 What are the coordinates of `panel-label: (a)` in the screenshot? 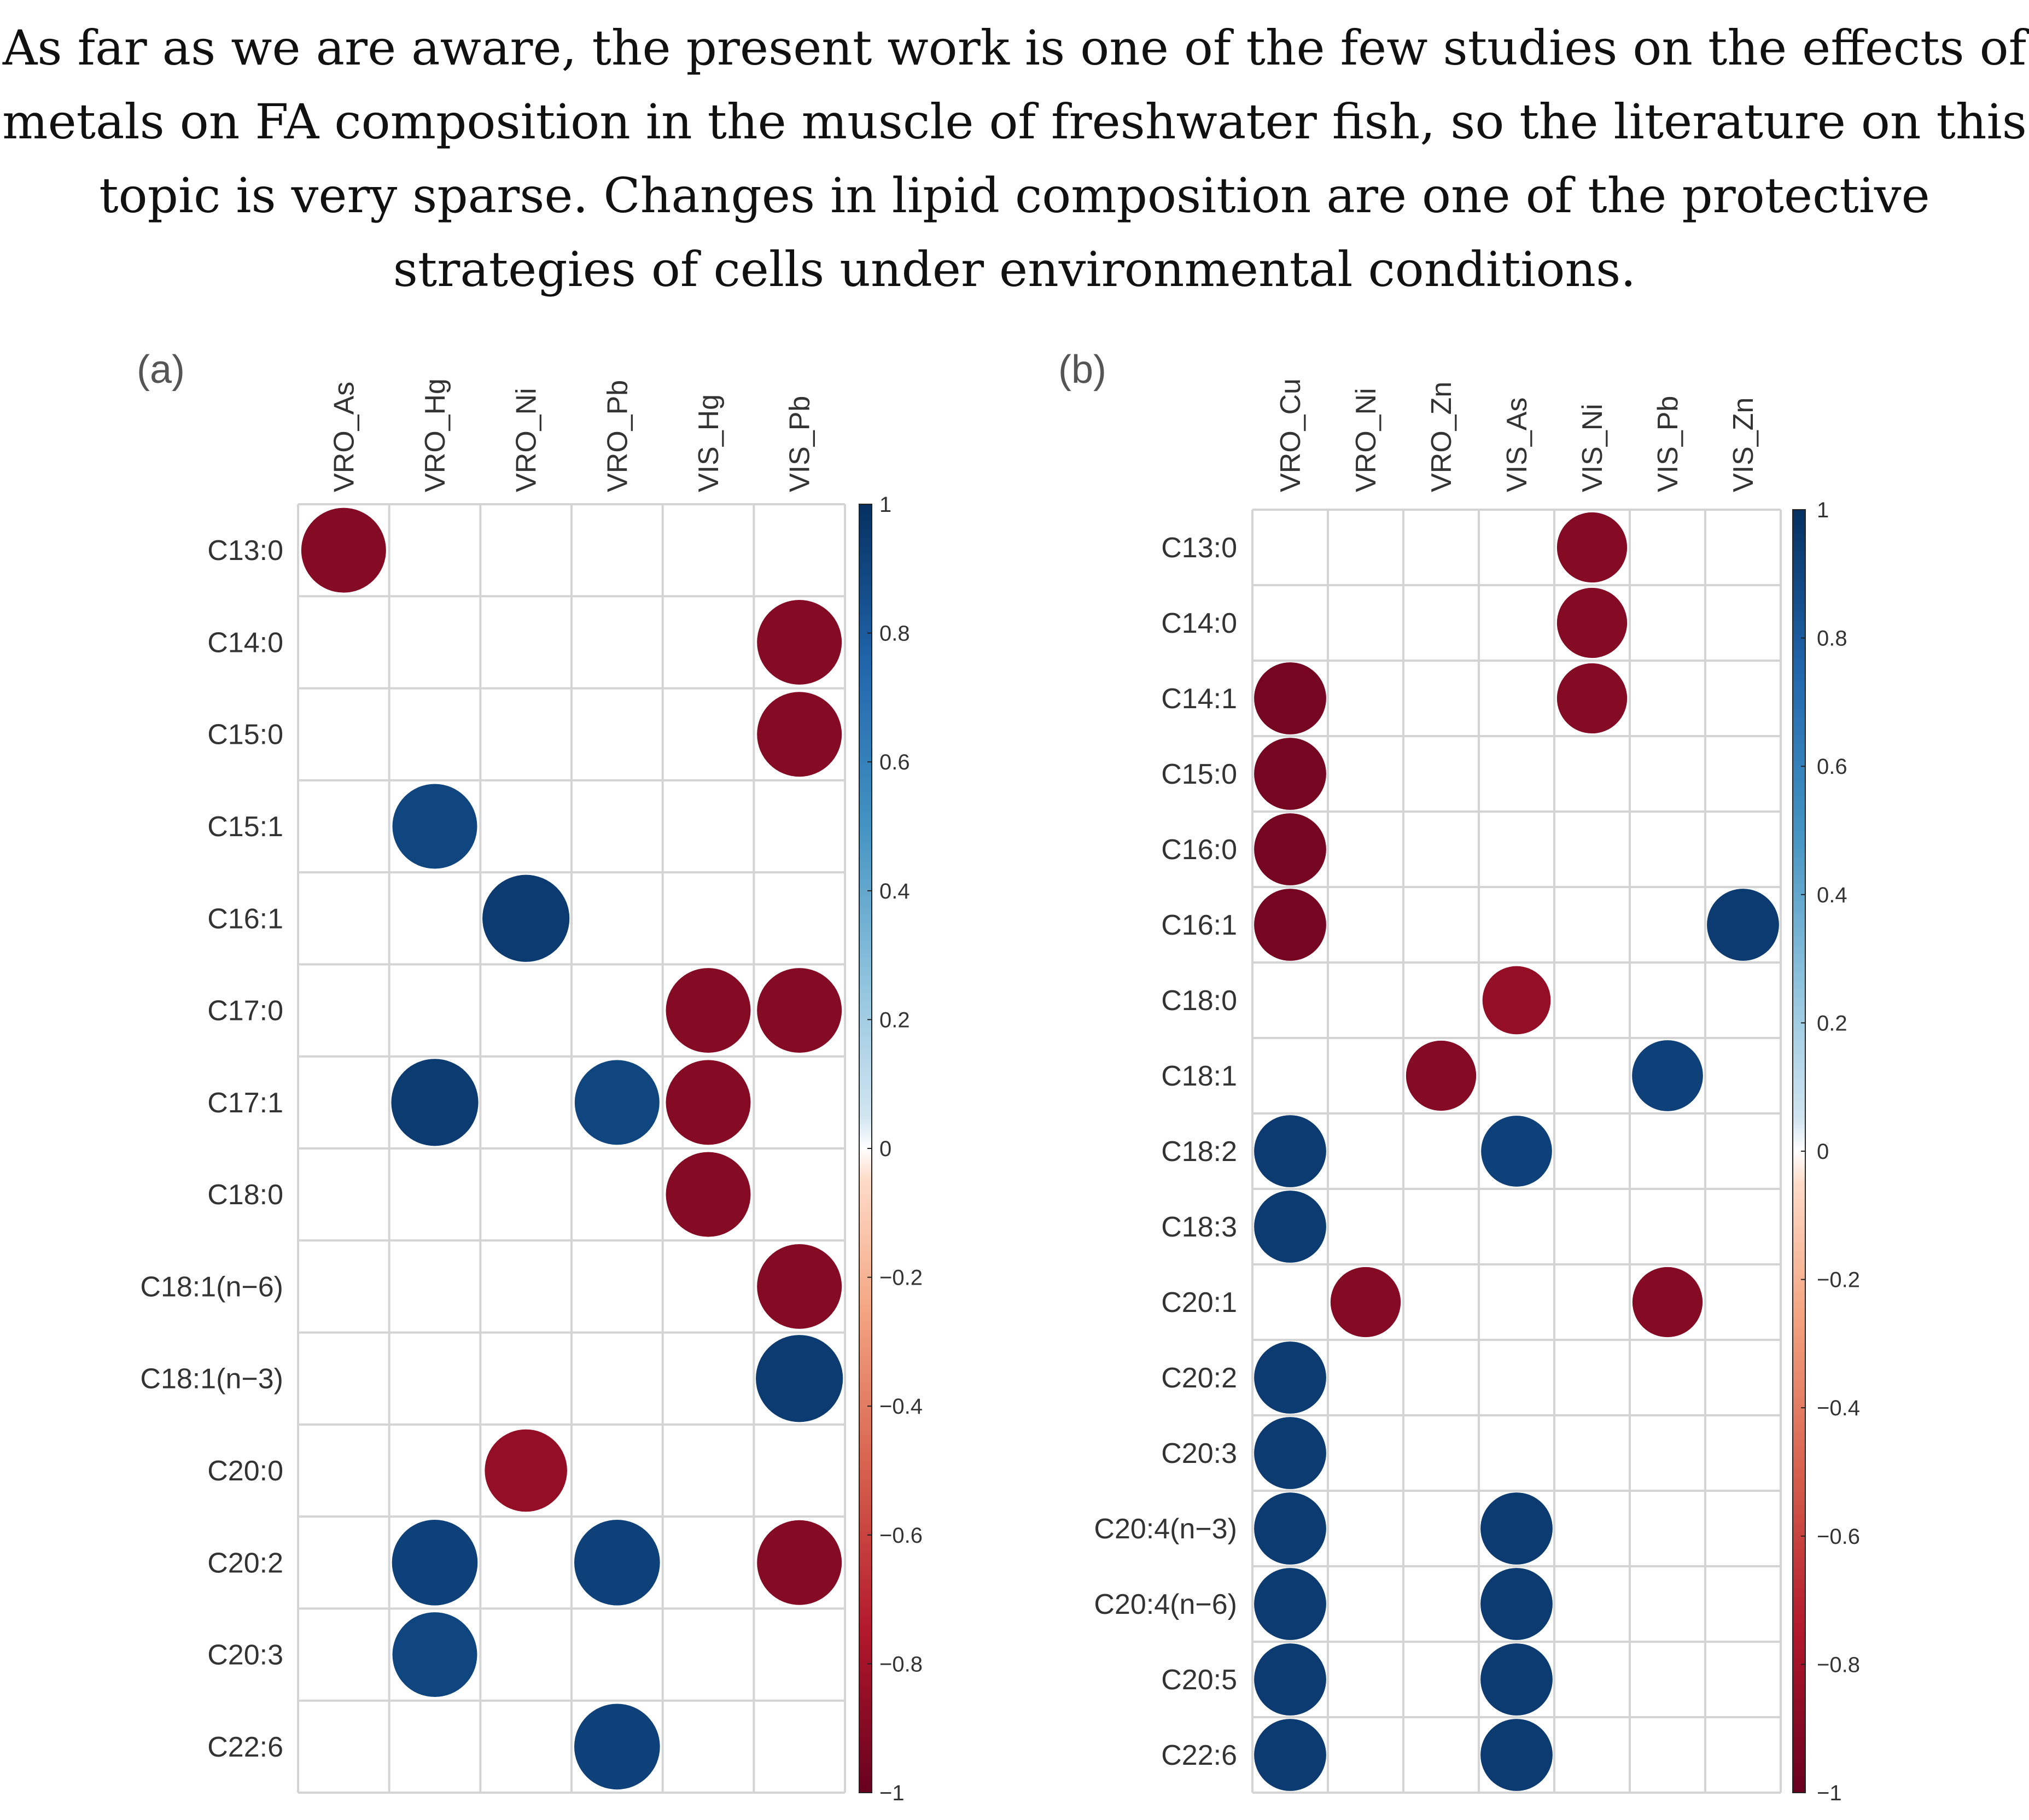 It's located at (161, 370).